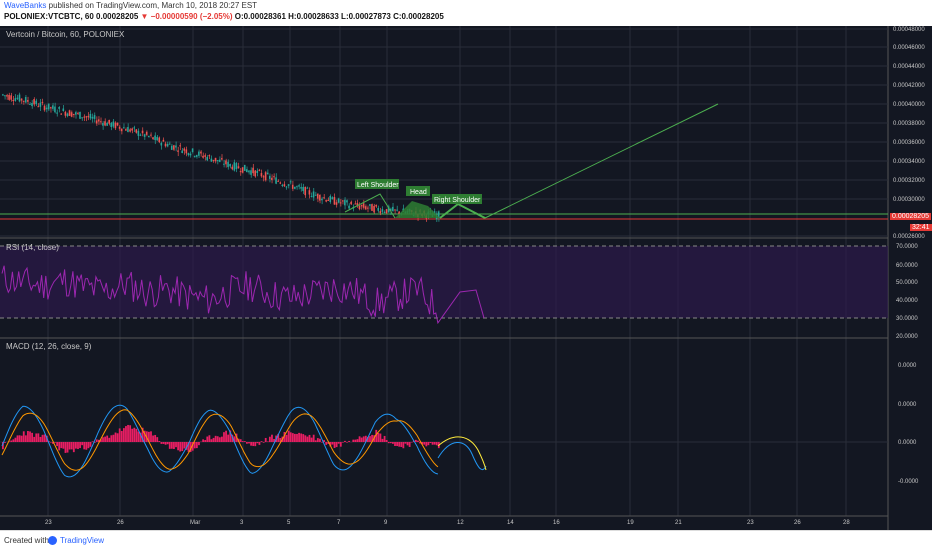 The width and height of the screenshot is (932, 551). Describe the element at coordinates (750, 523) in the screenshot. I see `time-tick: 23` at that location.